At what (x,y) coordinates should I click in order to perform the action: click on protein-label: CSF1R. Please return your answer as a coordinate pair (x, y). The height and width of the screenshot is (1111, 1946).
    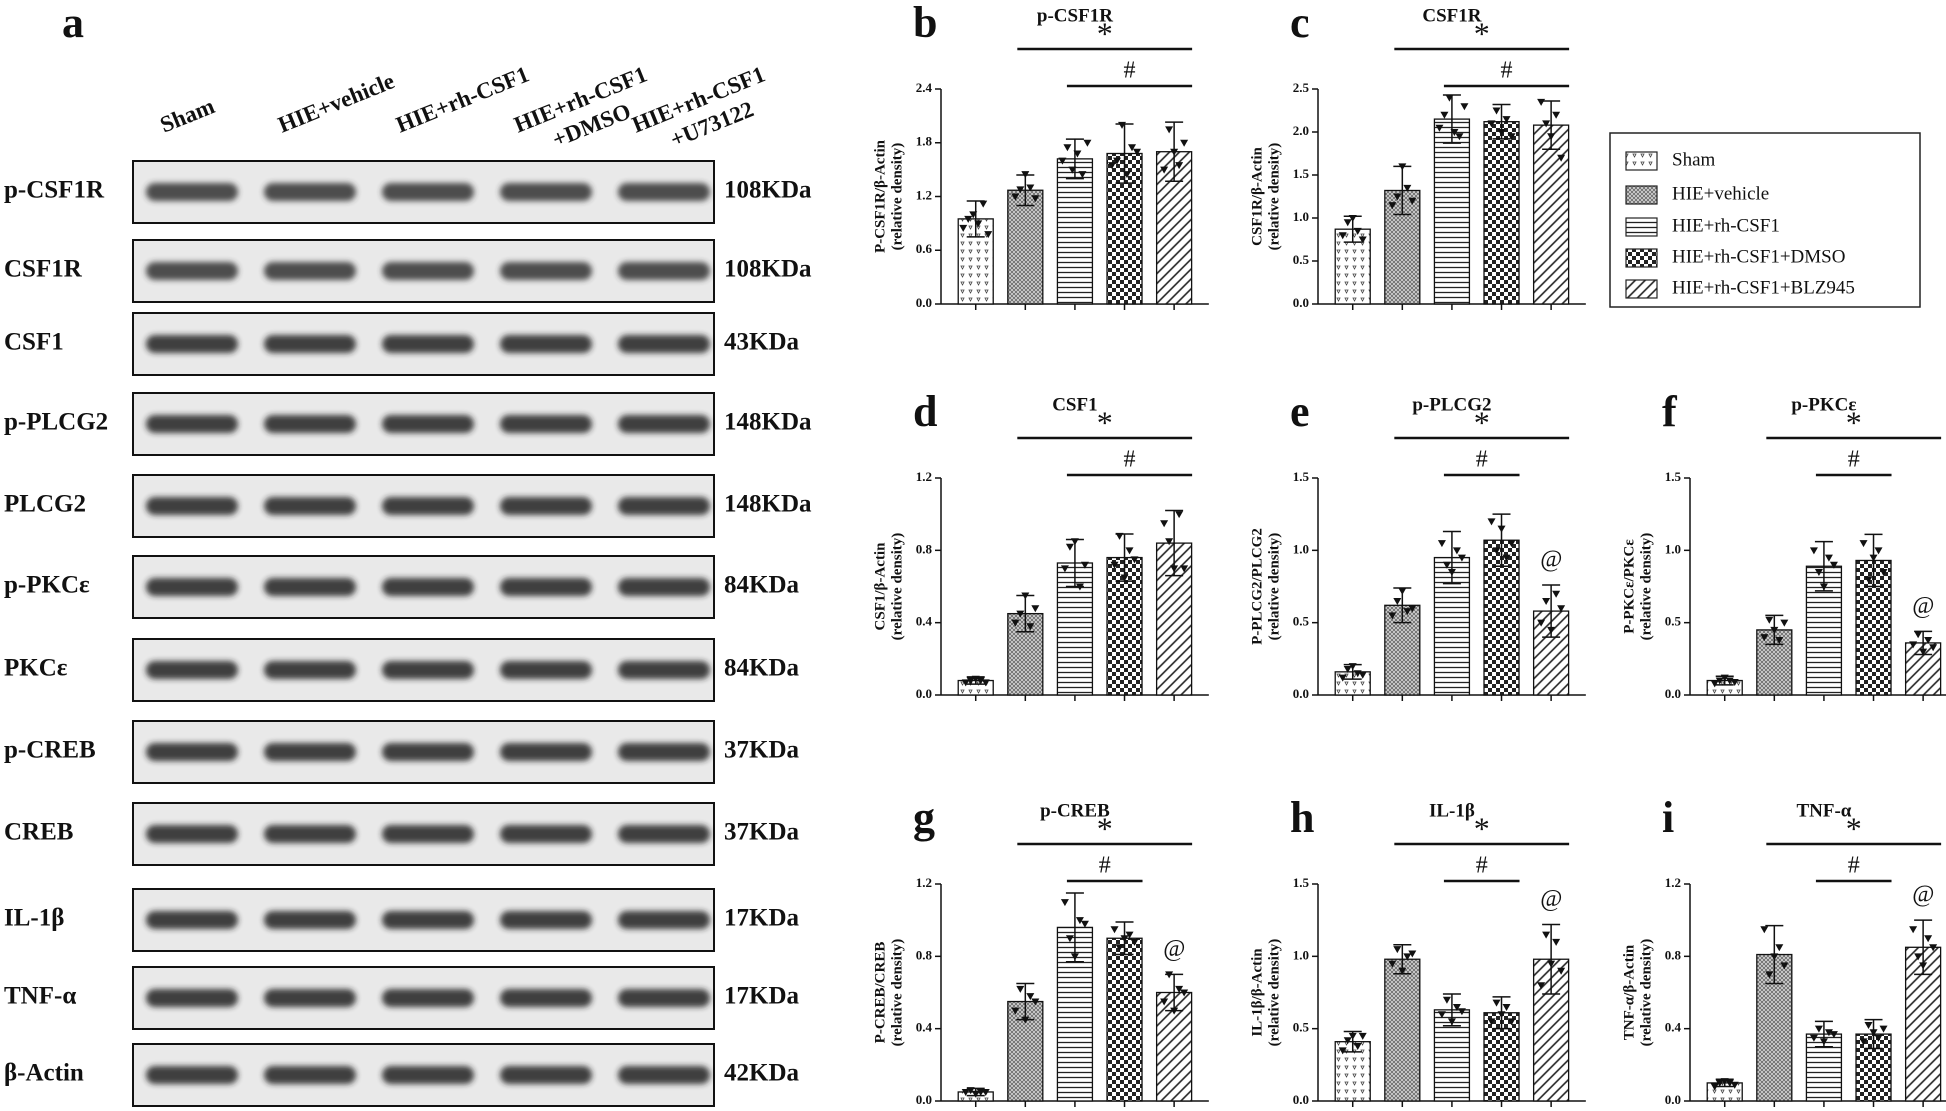
    Looking at the image, I should click on (43, 269).